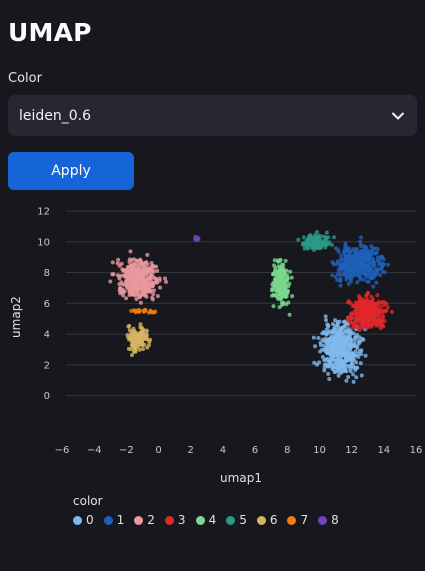 Image resolution: width=425 pixels, height=571 pixels. Describe the element at coordinates (126, 450) in the screenshot. I see `x-tick-label: −2` at that location.